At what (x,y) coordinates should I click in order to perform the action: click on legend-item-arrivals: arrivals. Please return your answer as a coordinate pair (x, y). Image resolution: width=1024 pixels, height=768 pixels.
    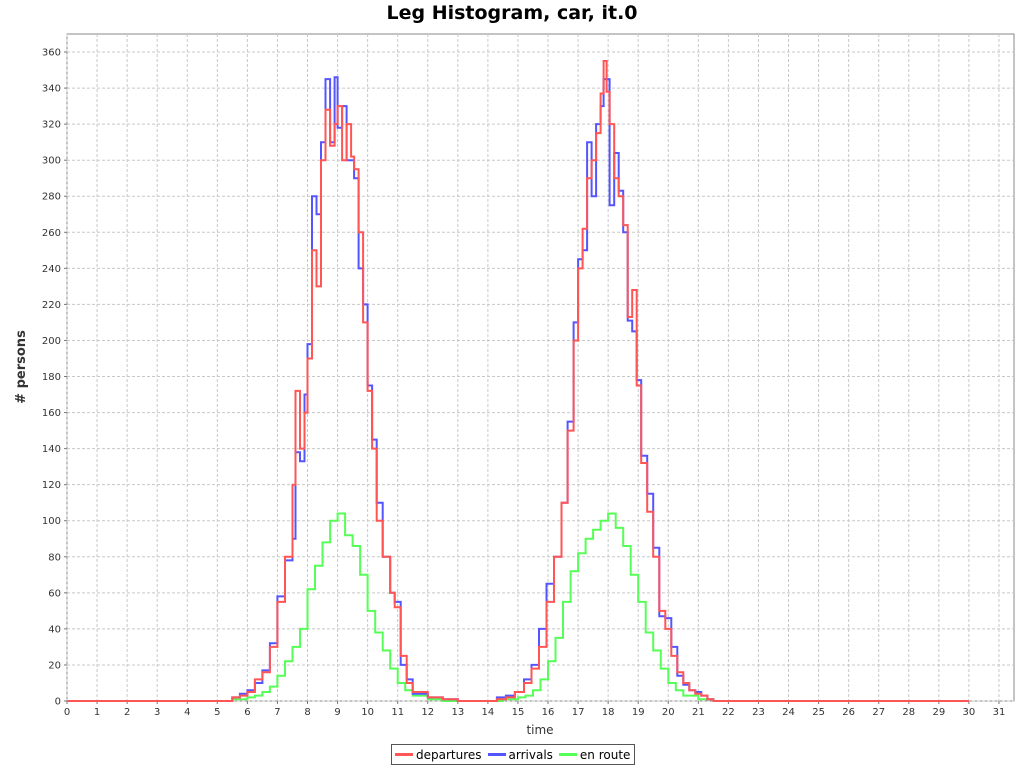
    Looking at the image, I should click on (520, 754).